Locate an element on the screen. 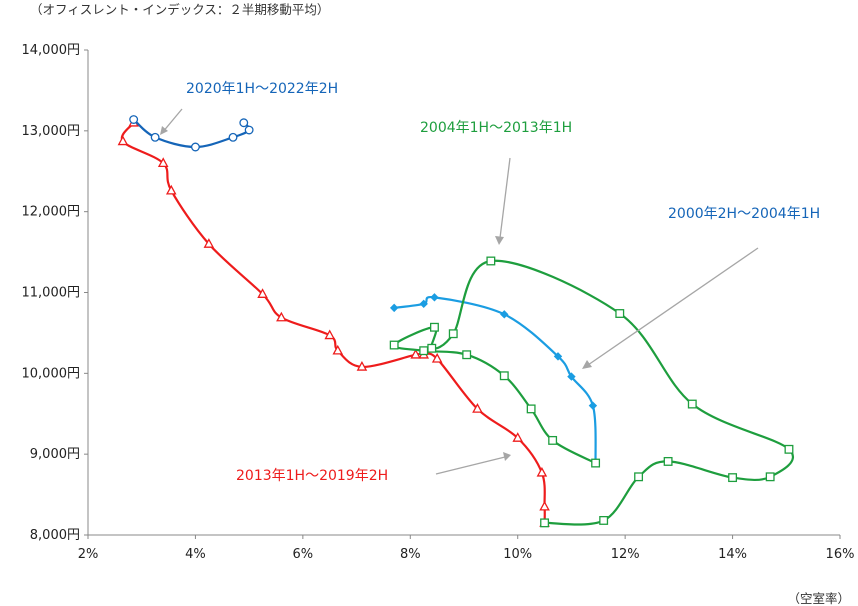  series-line is located at coordinates (495, 379).